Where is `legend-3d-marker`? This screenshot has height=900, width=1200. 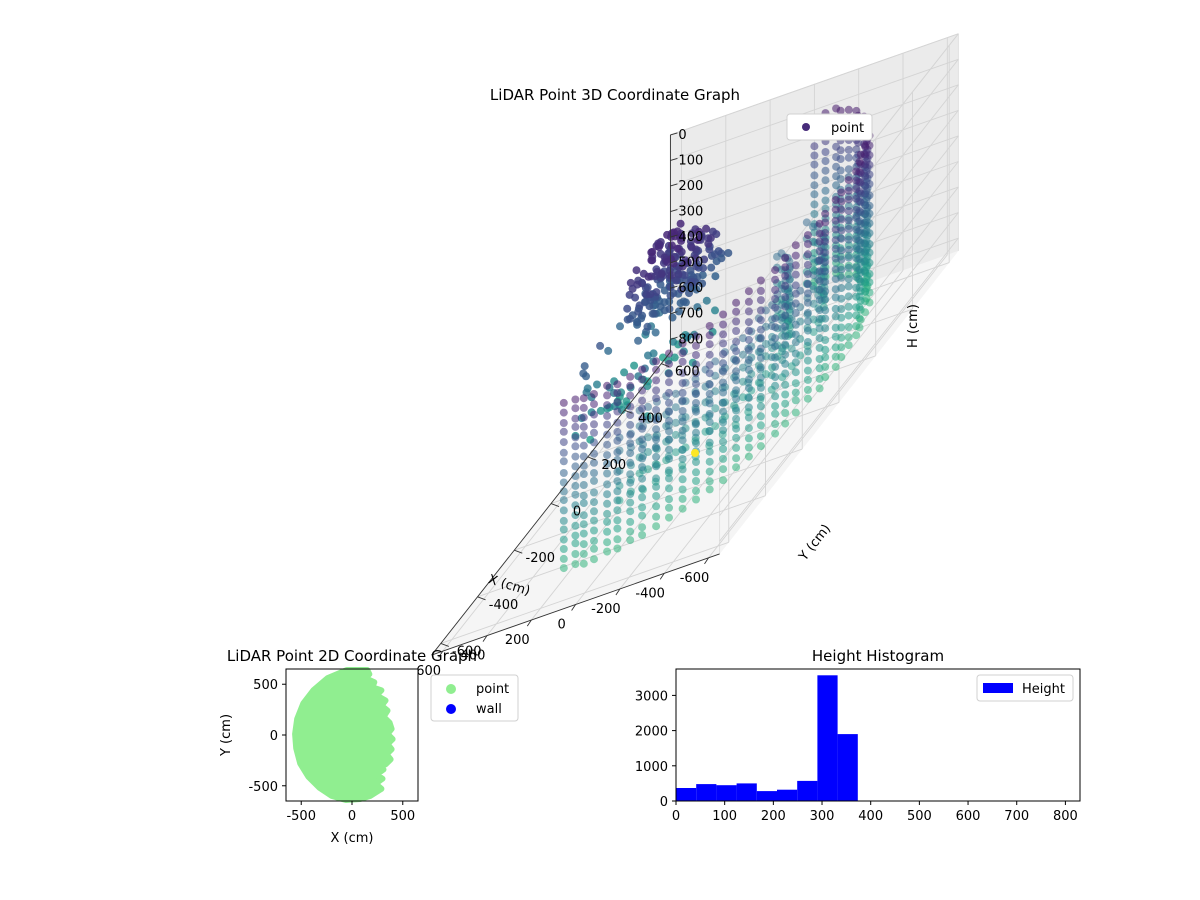 legend-3d-marker is located at coordinates (806, 127).